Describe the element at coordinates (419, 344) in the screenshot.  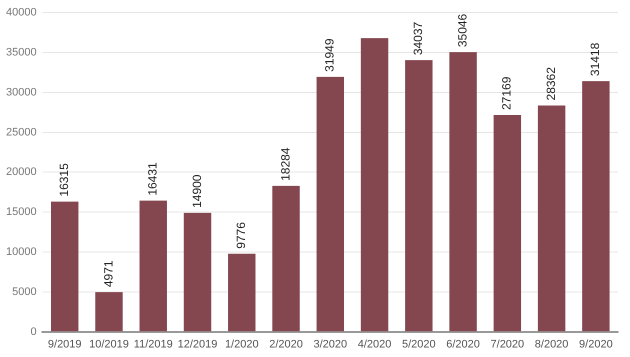
I see `x-tick-label: 5/2020` at that location.